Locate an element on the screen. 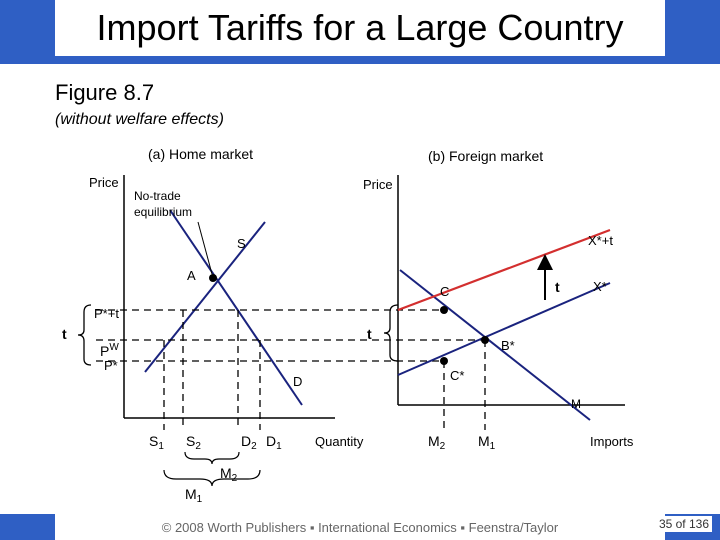 The height and width of the screenshot is (540, 720). pstar-t-label: P*+t is located at coordinates (106, 313).